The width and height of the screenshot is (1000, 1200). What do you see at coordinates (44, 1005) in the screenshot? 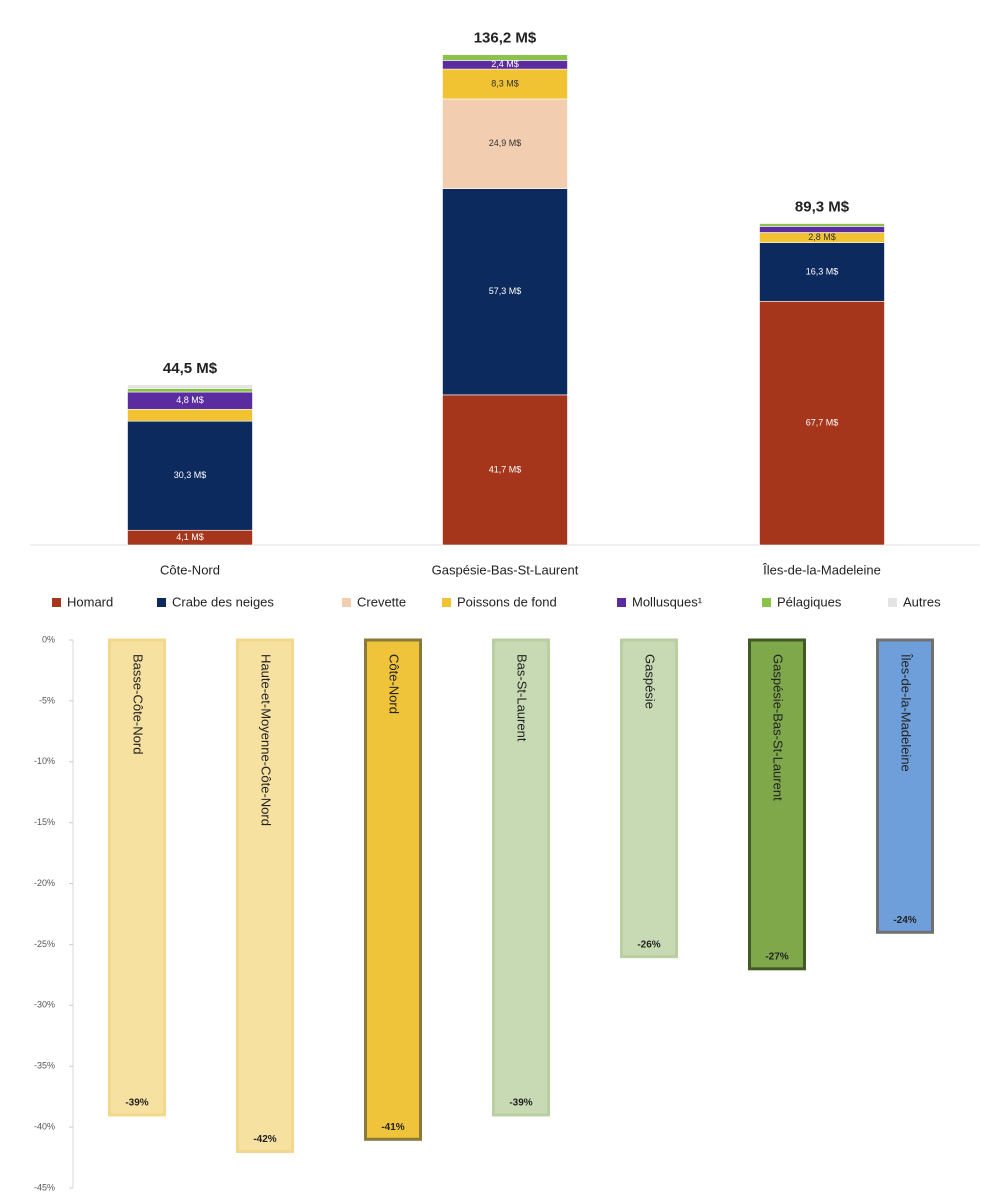
I see `y-tick-label: -30%` at bounding box center [44, 1005].